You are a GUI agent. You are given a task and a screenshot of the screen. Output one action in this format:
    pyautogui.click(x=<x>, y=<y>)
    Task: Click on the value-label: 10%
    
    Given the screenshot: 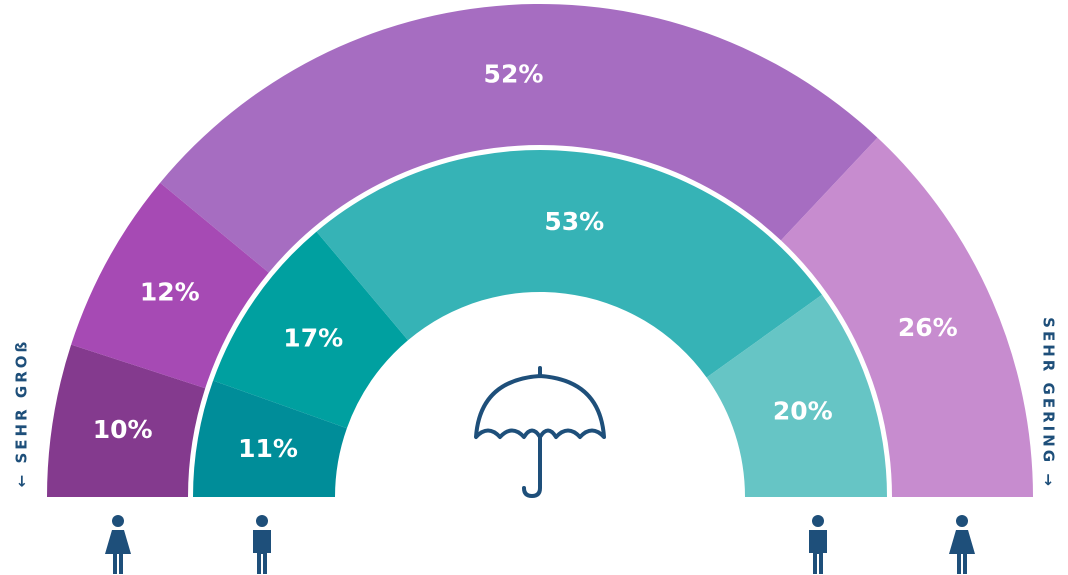 What is the action you would take?
    pyautogui.click(x=123, y=429)
    